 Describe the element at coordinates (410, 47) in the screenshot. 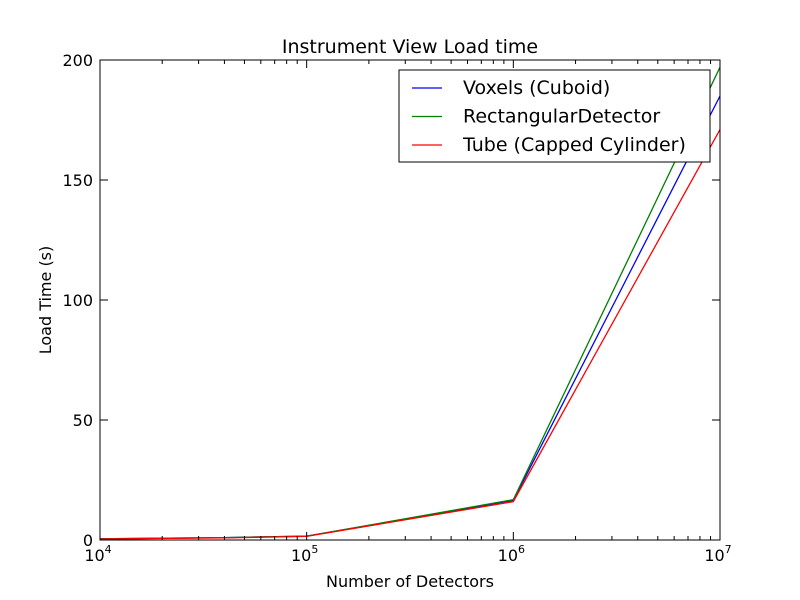

I see `chart-title: Instrument View Load time` at that location.